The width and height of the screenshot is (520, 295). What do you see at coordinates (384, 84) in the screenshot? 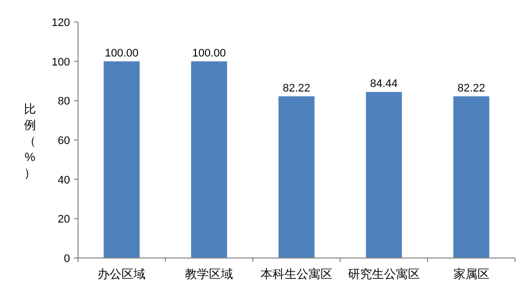
I see `data-label: 84.44` at bounding box center [384, 84].